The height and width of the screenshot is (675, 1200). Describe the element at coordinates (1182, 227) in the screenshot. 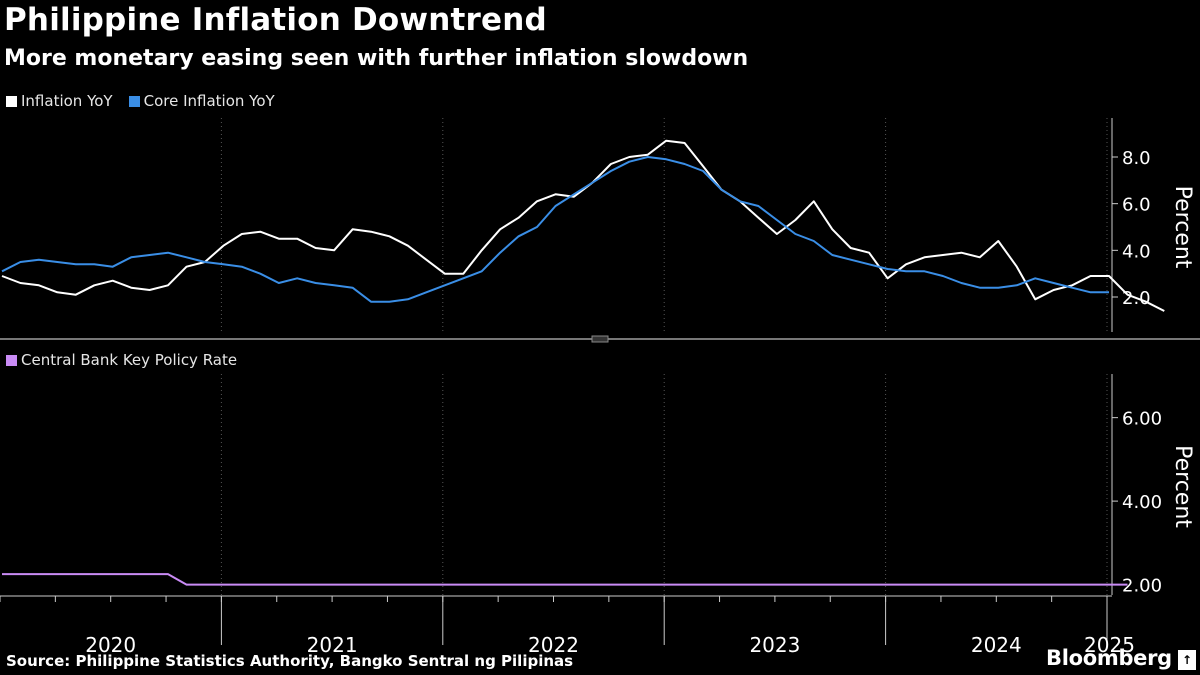

I see `y-axis-title-0: Percent` at that location.